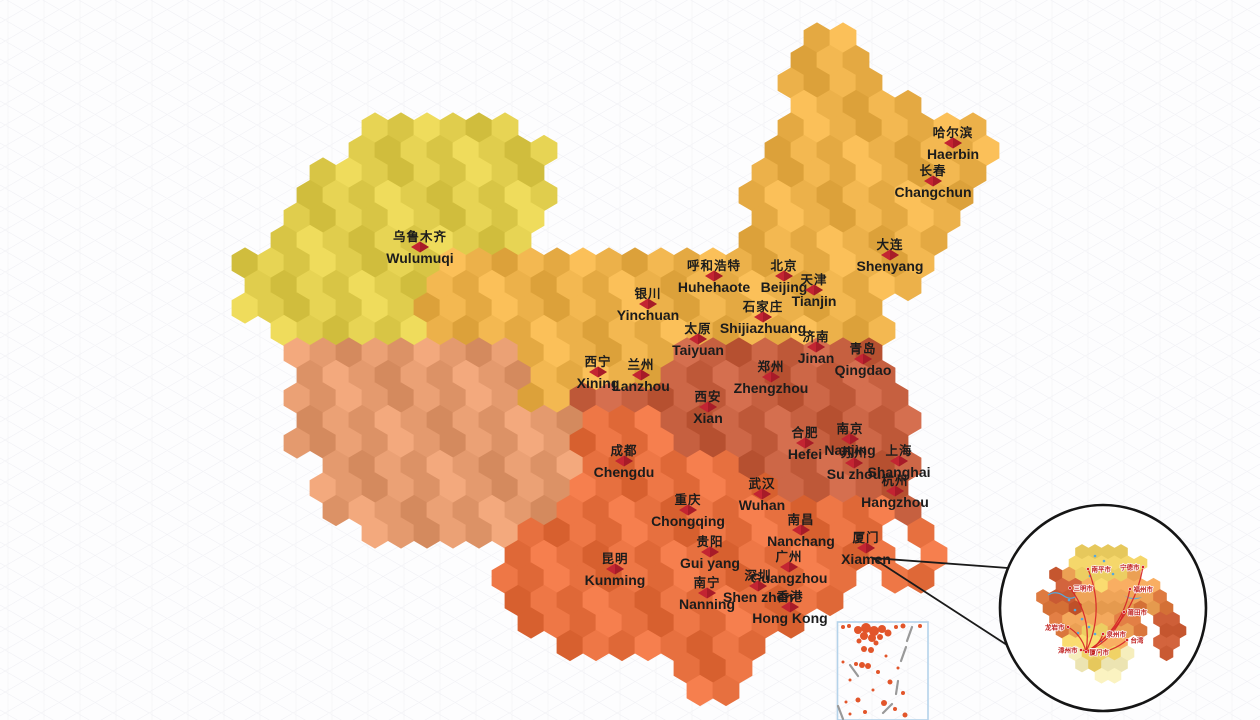  Describe the element at coordinates (789, 618) in the screenshot. I see `city-name-pinyin: Hong Kong` at that location.